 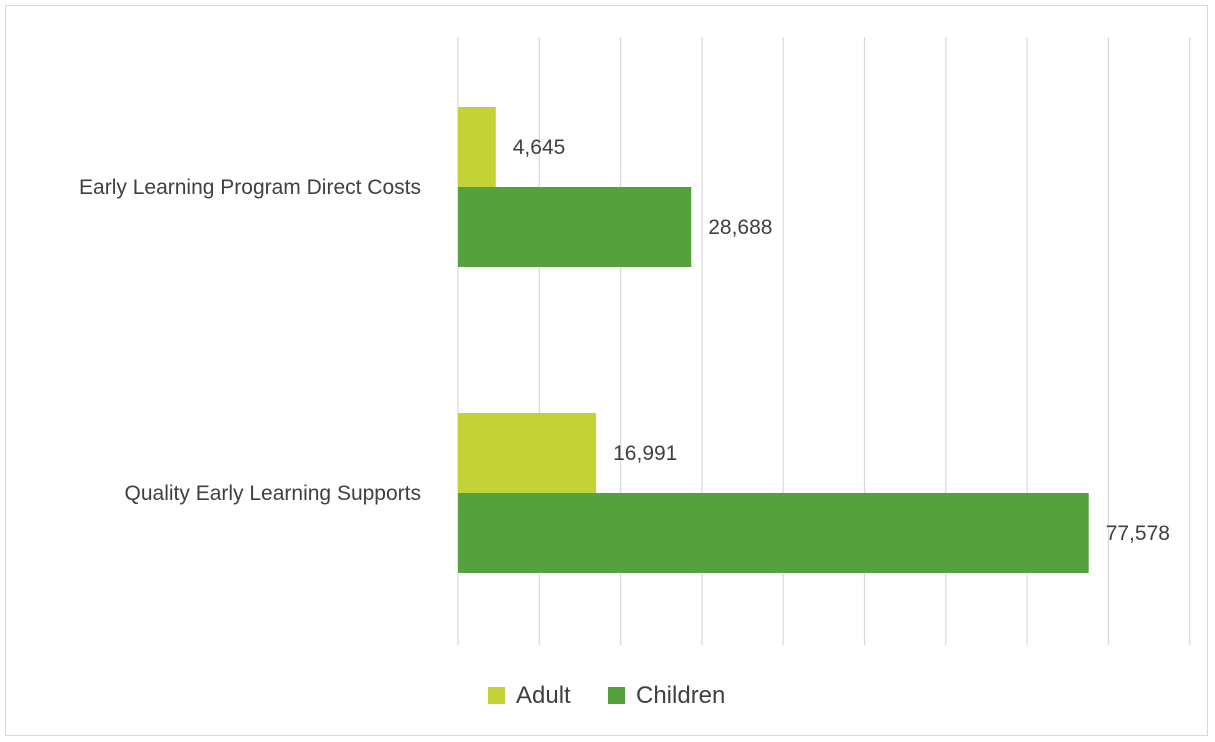 I want to click on legend: Adult Children, so click(x=606, y=695).